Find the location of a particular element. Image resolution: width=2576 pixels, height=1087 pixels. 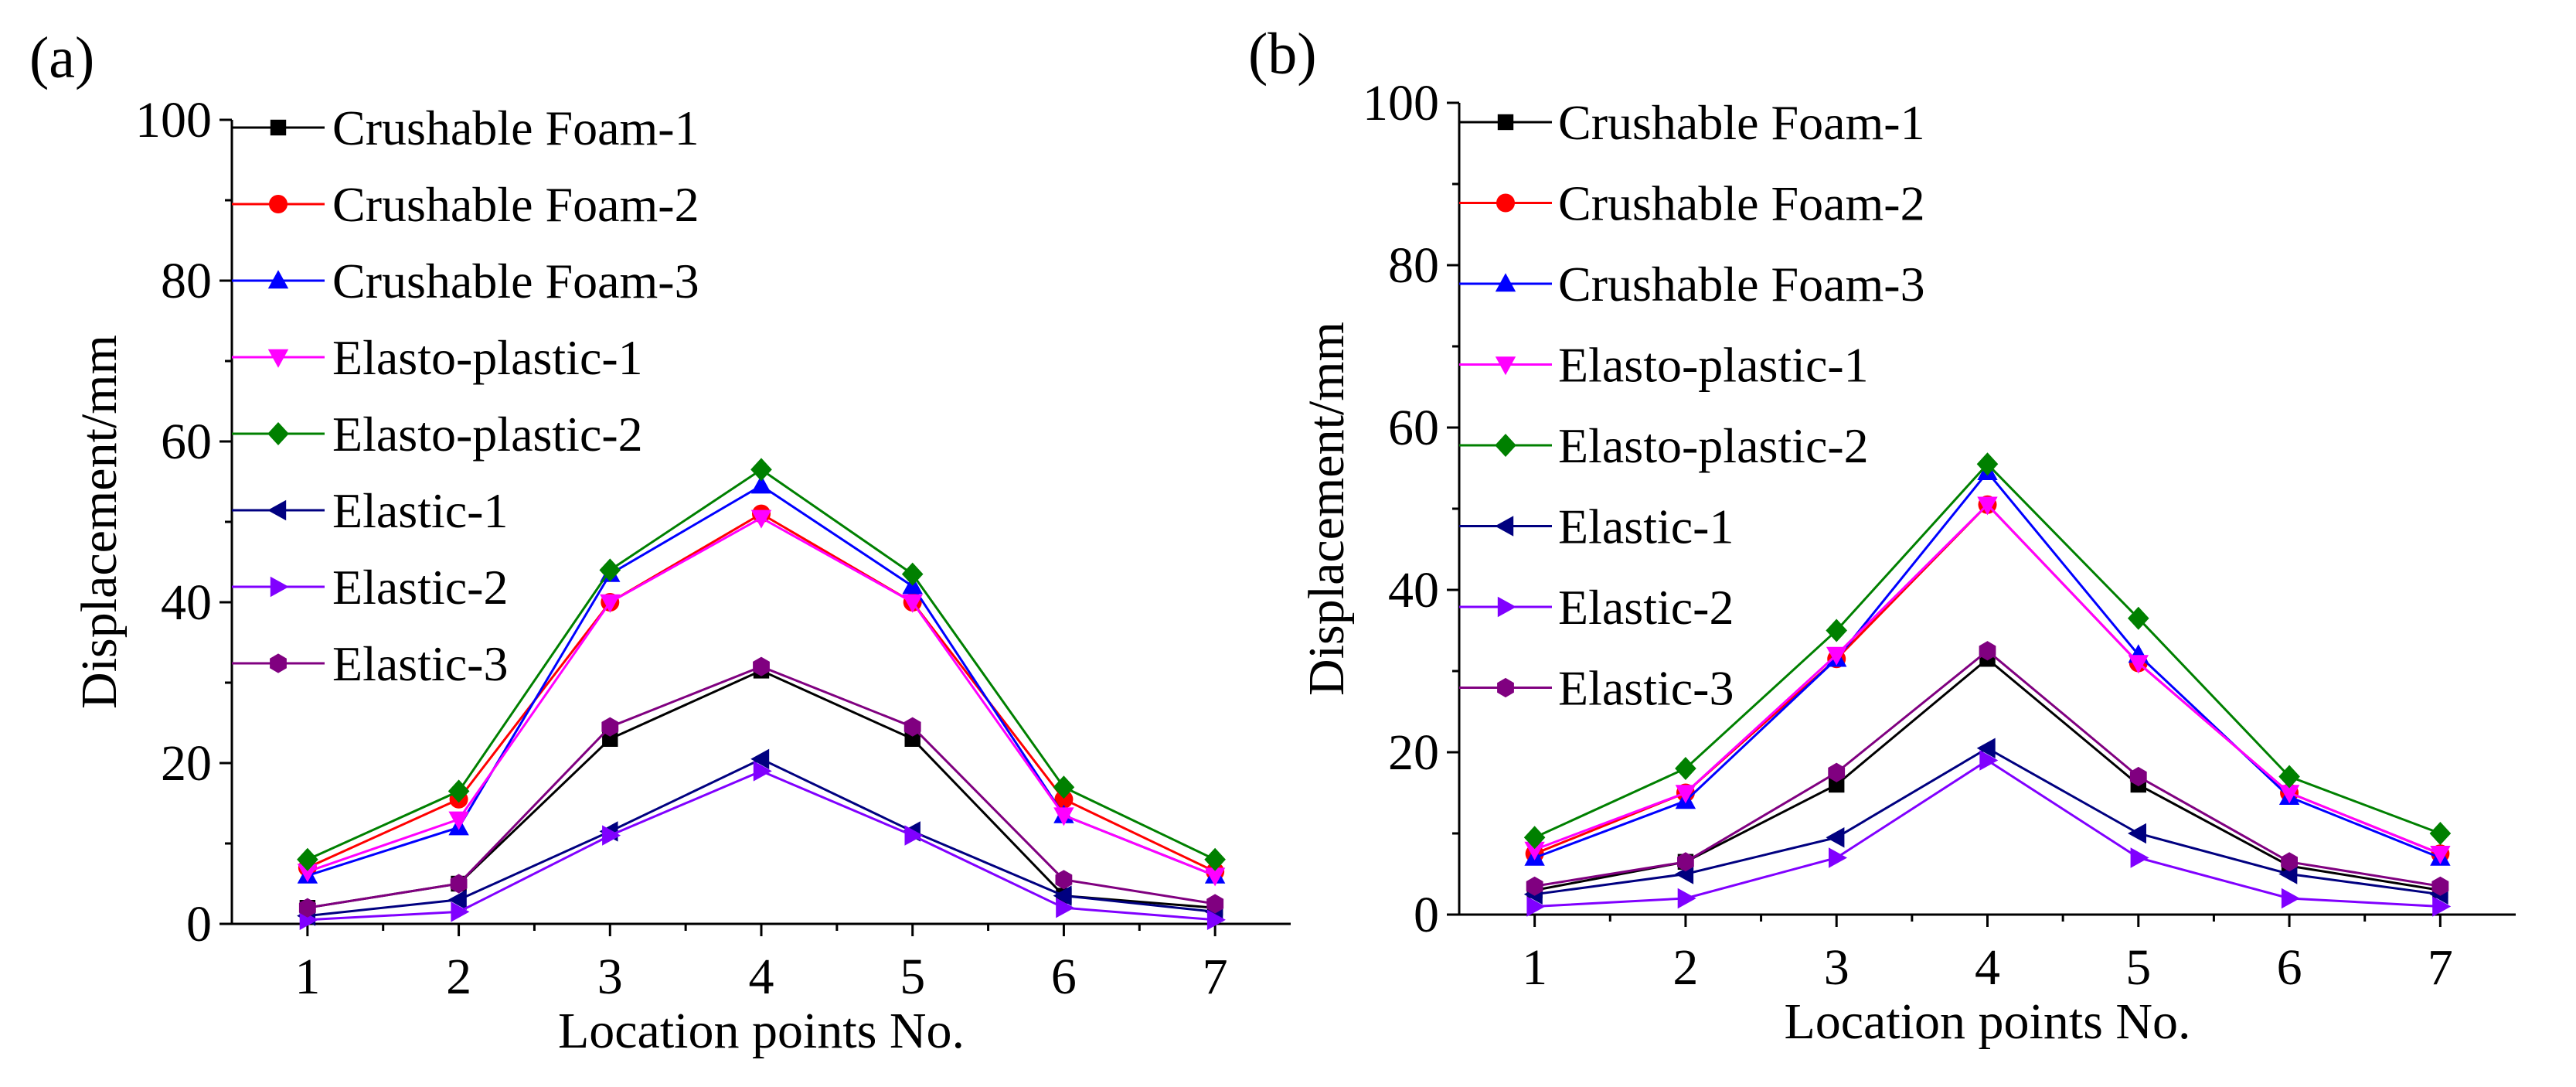

panel-label: (b) is located at coordinates (1282, 54).